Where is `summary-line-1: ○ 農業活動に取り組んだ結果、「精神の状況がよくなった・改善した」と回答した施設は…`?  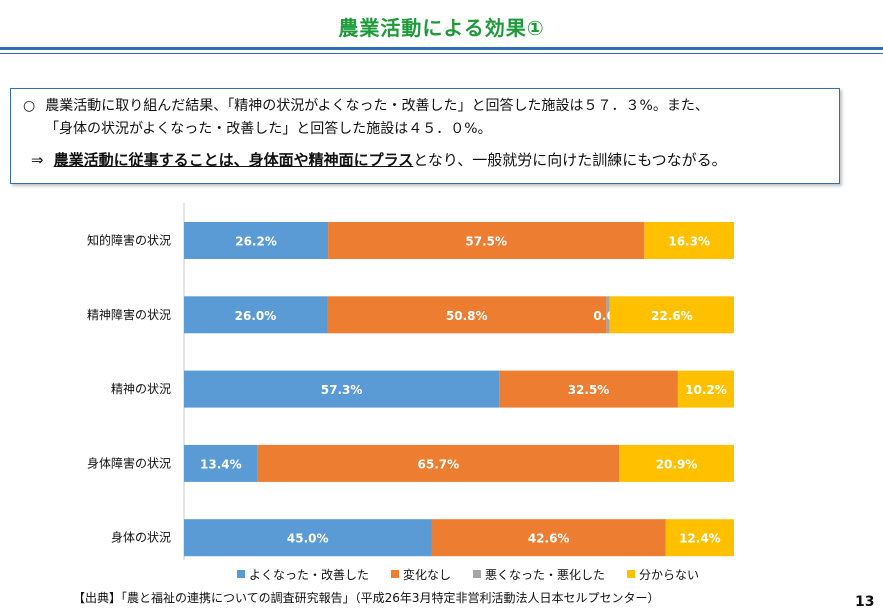 summary-line-1: ○ 農業活動に取り組んだ結果、「精神の状況がよくなった・改善した」と回答した施設は… is located at coordinates (366, 105).